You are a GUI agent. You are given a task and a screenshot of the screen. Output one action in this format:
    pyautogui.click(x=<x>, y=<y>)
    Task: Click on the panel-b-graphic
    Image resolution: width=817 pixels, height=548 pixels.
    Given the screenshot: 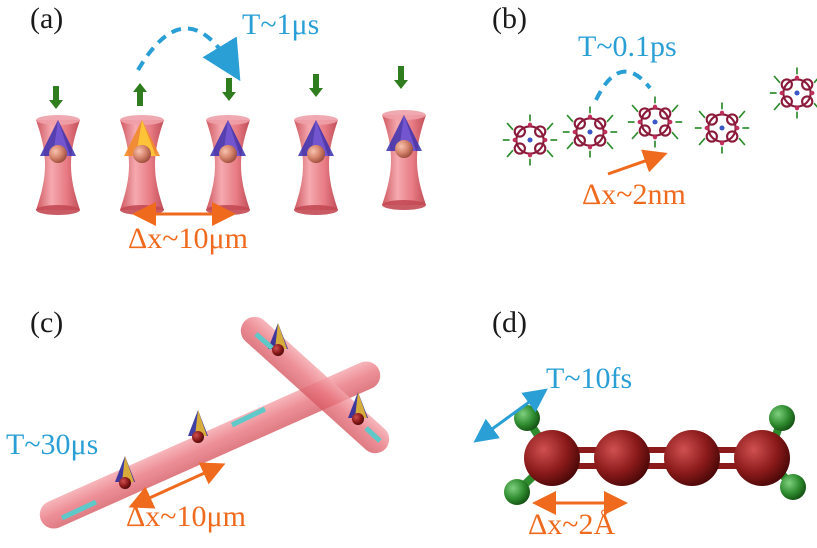 What is the action you would take?
    pyautogui.click(x=659, y=121)
    